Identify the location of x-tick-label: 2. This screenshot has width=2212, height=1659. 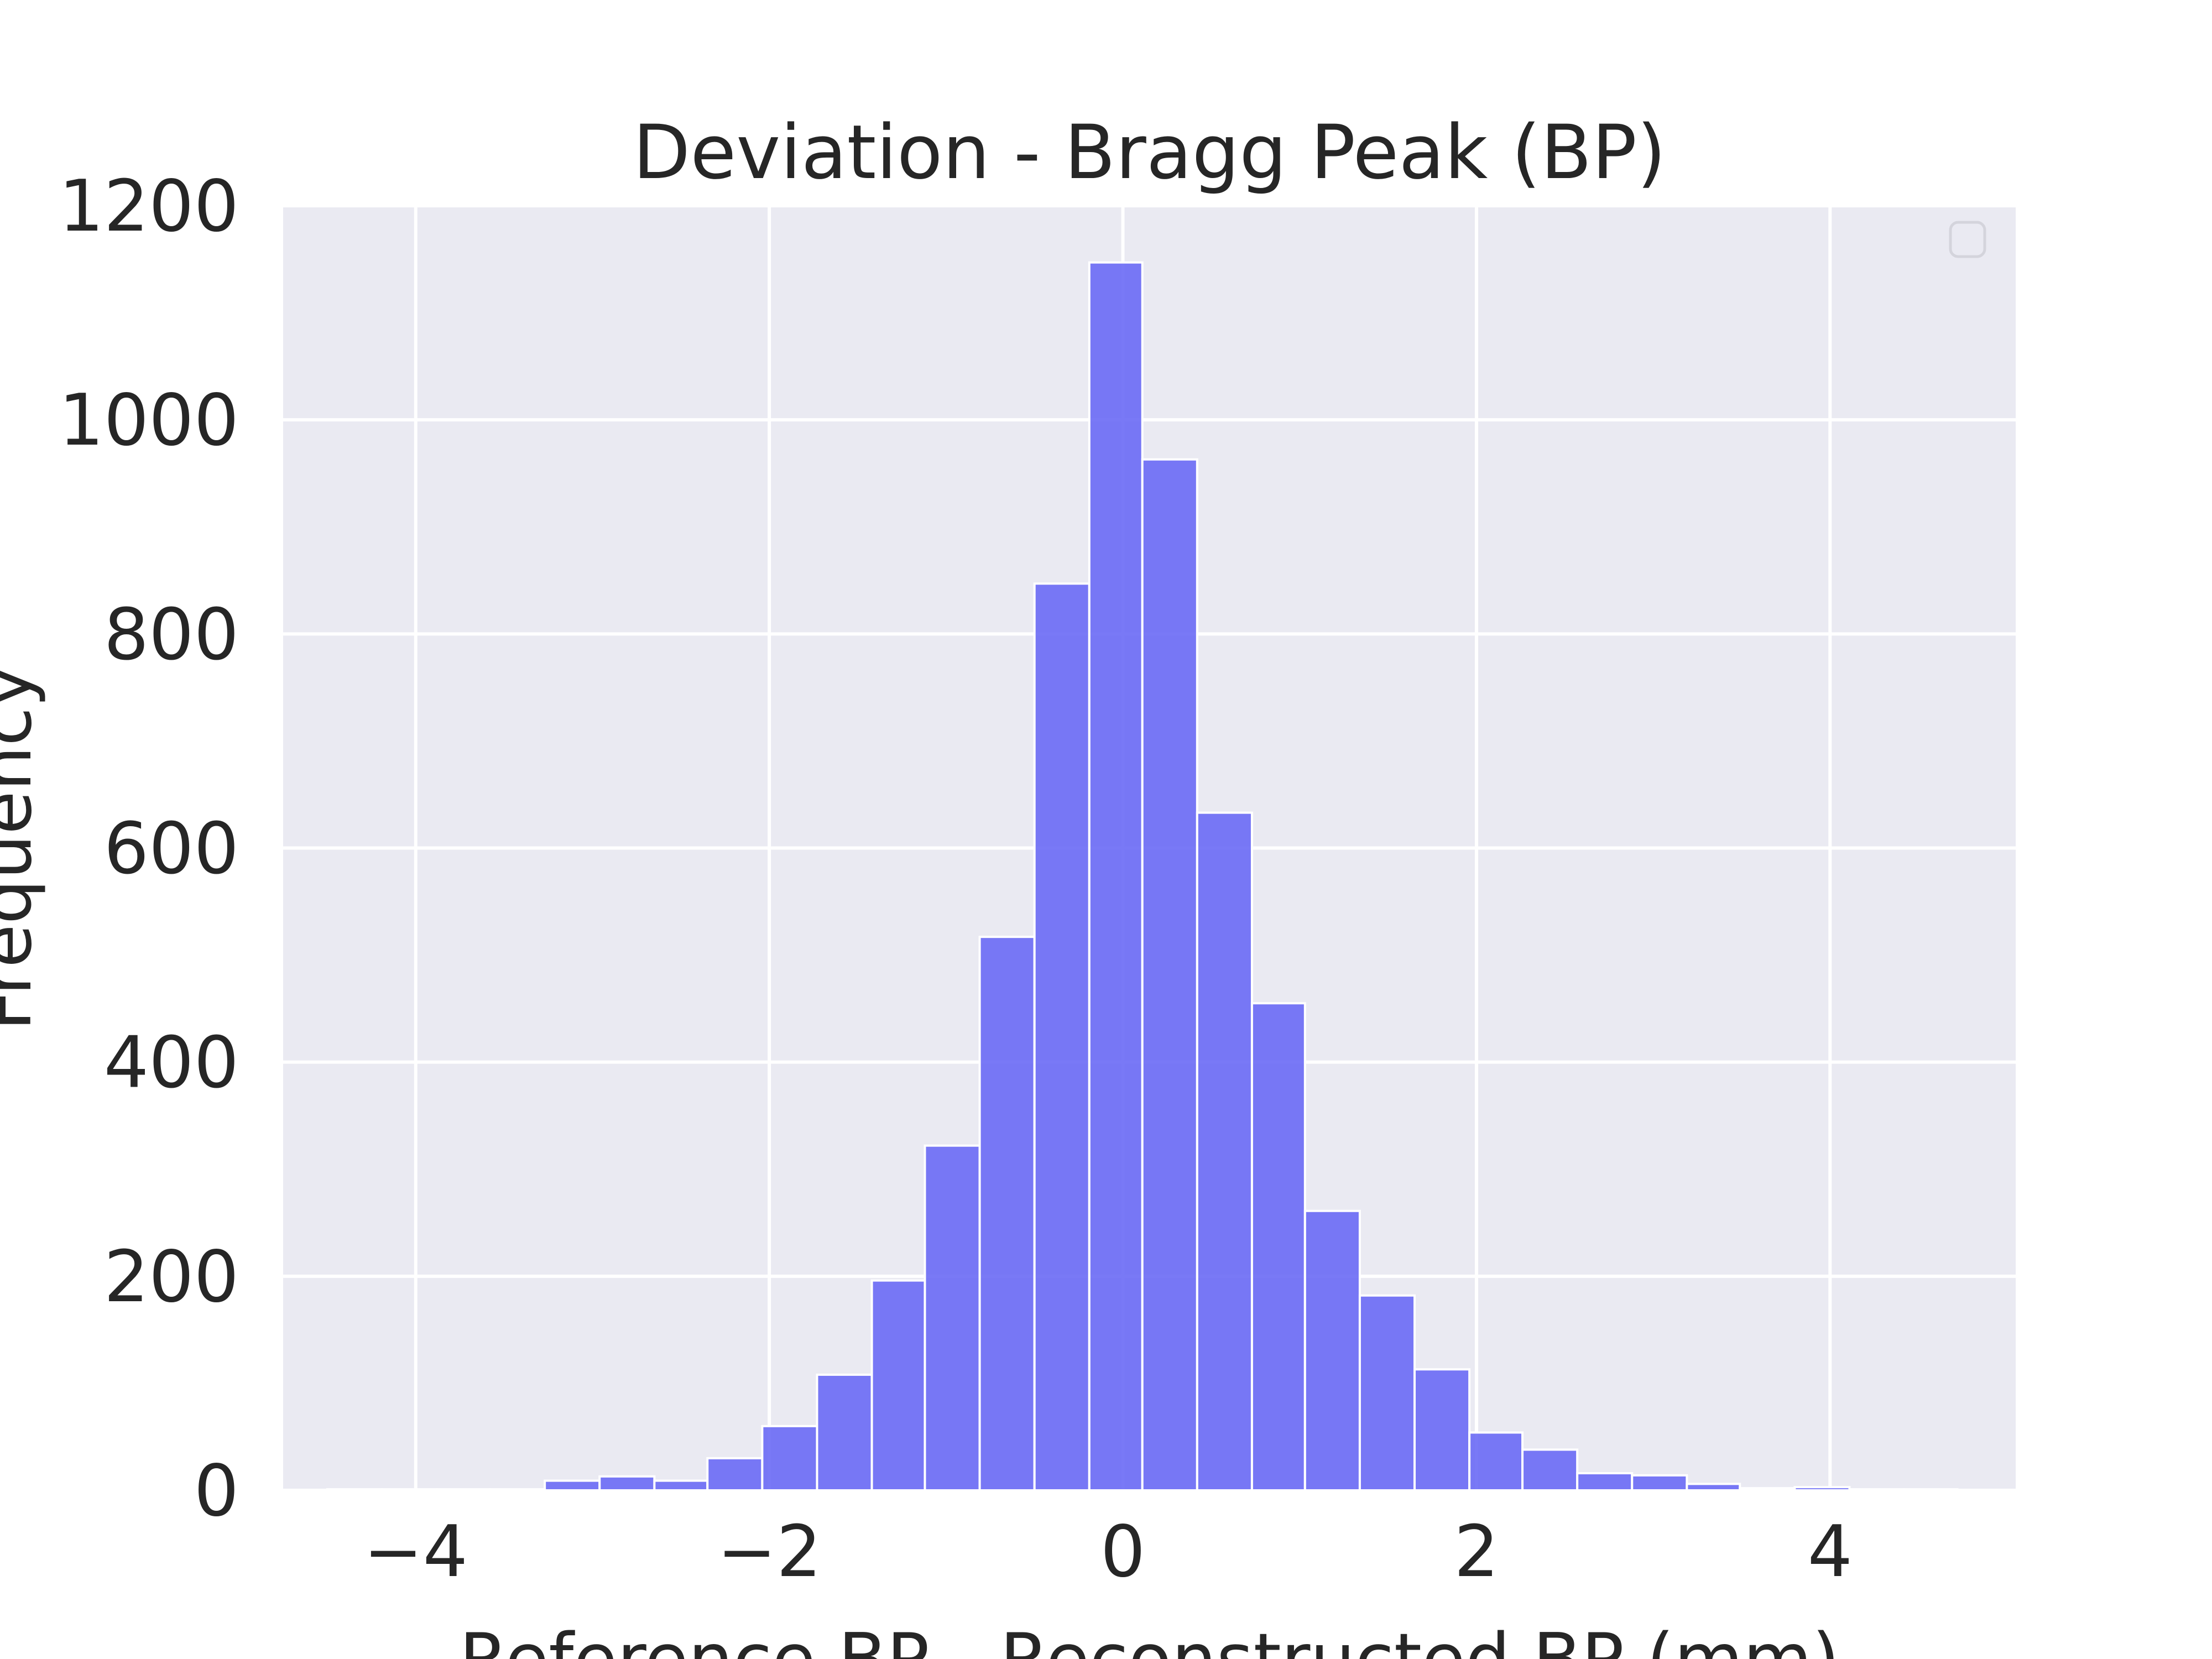
(1477, 1552).